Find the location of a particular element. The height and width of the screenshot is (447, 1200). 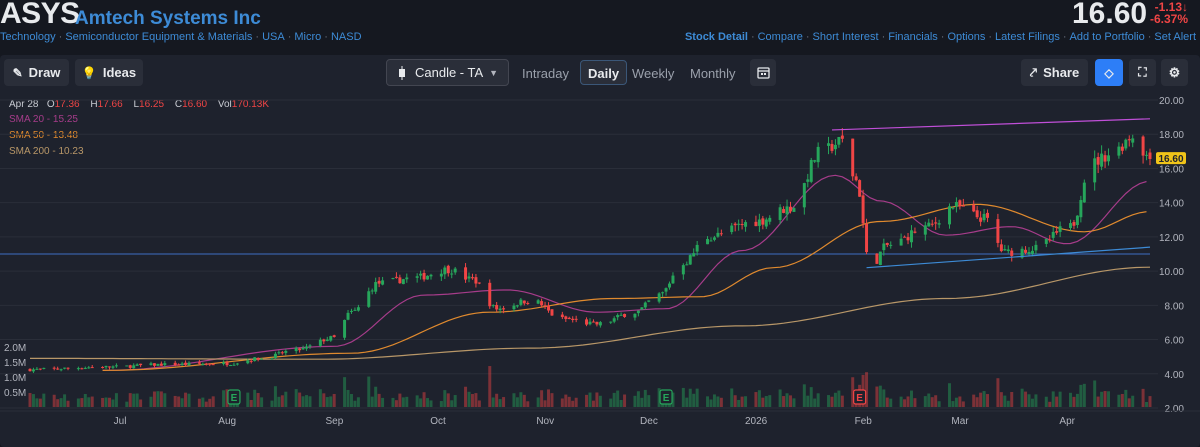

ideas-button: 💡 Ideas is located at coordinates (109, 72).